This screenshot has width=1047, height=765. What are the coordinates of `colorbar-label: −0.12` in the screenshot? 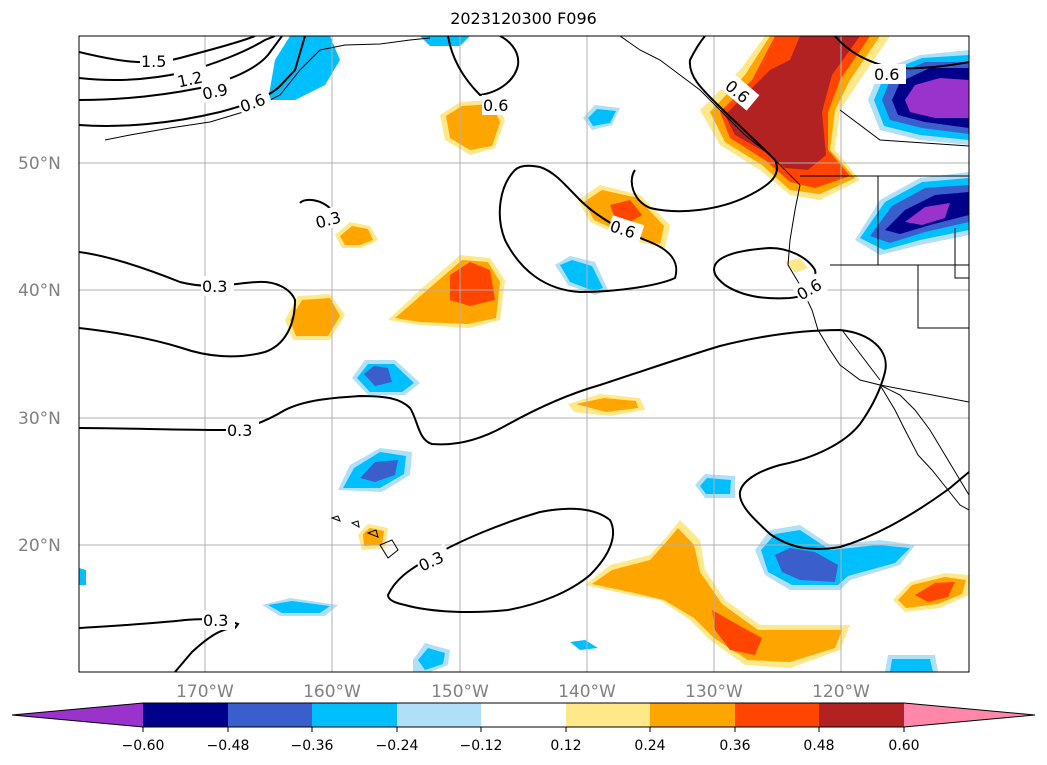 It's located at (481, 746).